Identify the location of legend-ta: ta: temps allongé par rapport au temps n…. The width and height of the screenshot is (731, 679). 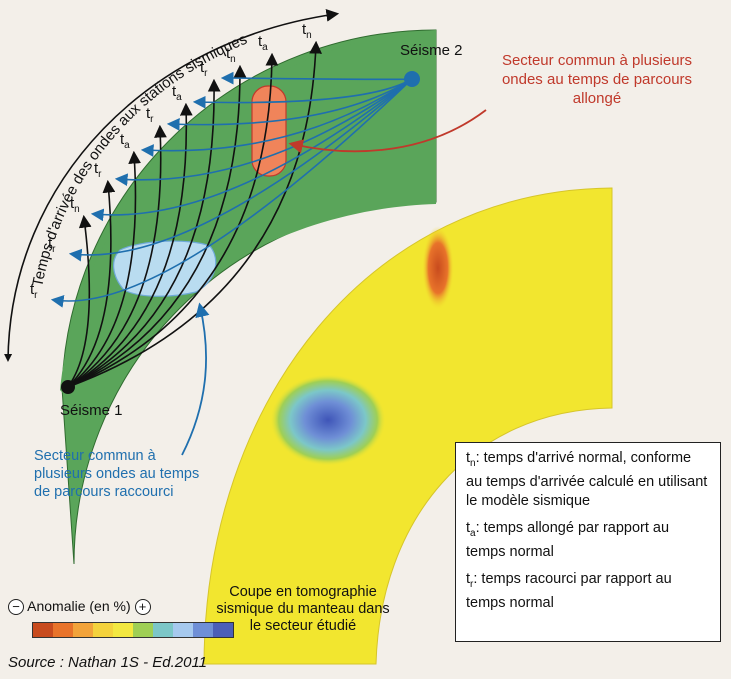
(568, 539).